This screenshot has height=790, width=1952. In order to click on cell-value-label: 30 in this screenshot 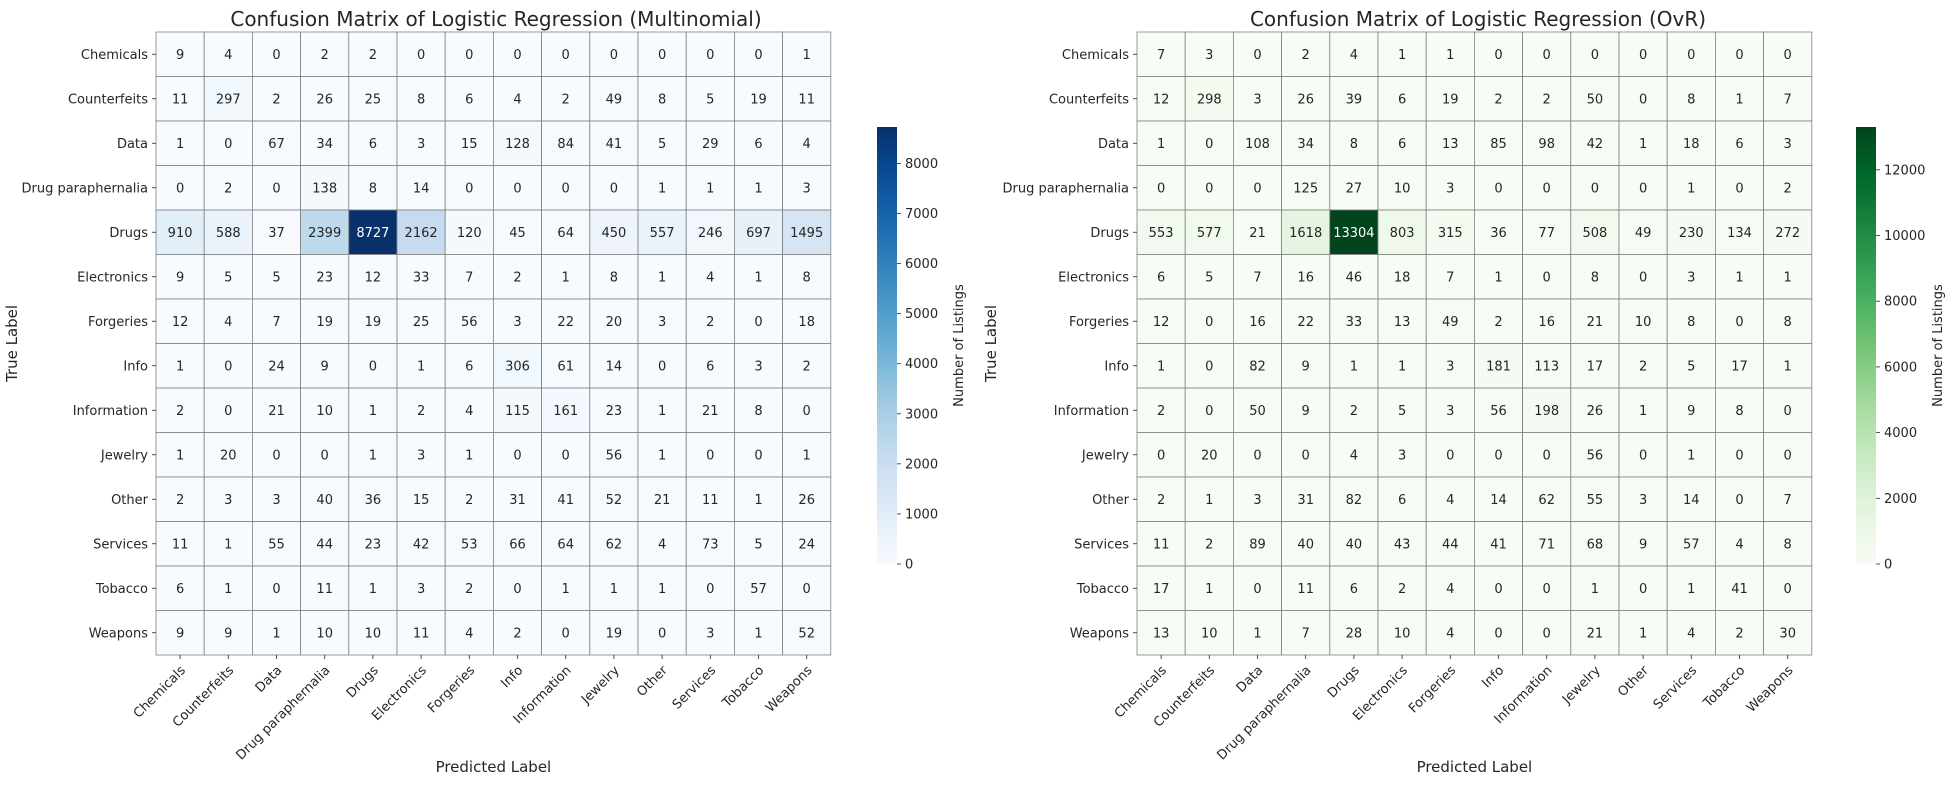, I will do `click(1787, 633)`.